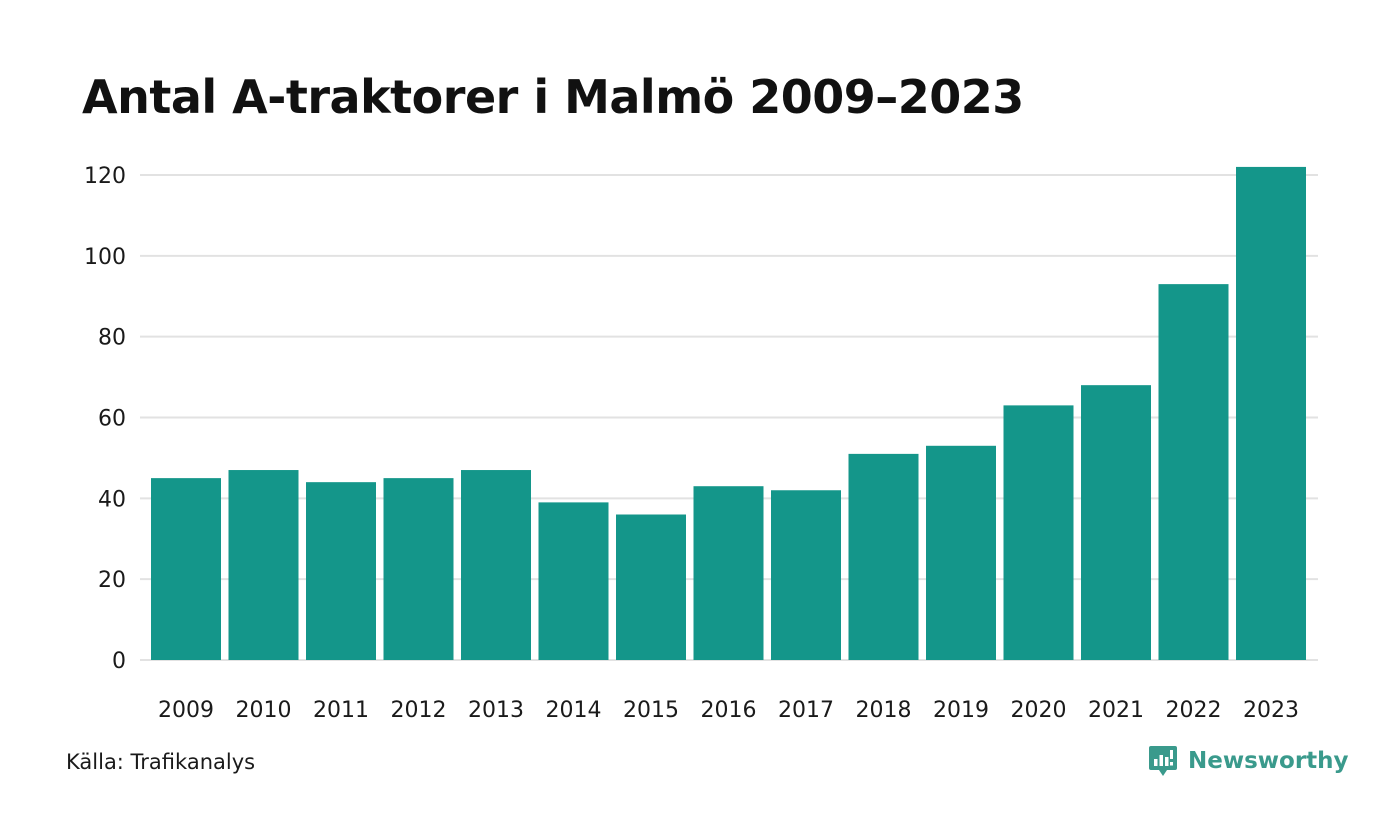 Image resolution: width=1400 pixels, height=840 pixels. Describe the element at coordinates (1193, 472) in the screenshot. I see `bar-2022` at that location.